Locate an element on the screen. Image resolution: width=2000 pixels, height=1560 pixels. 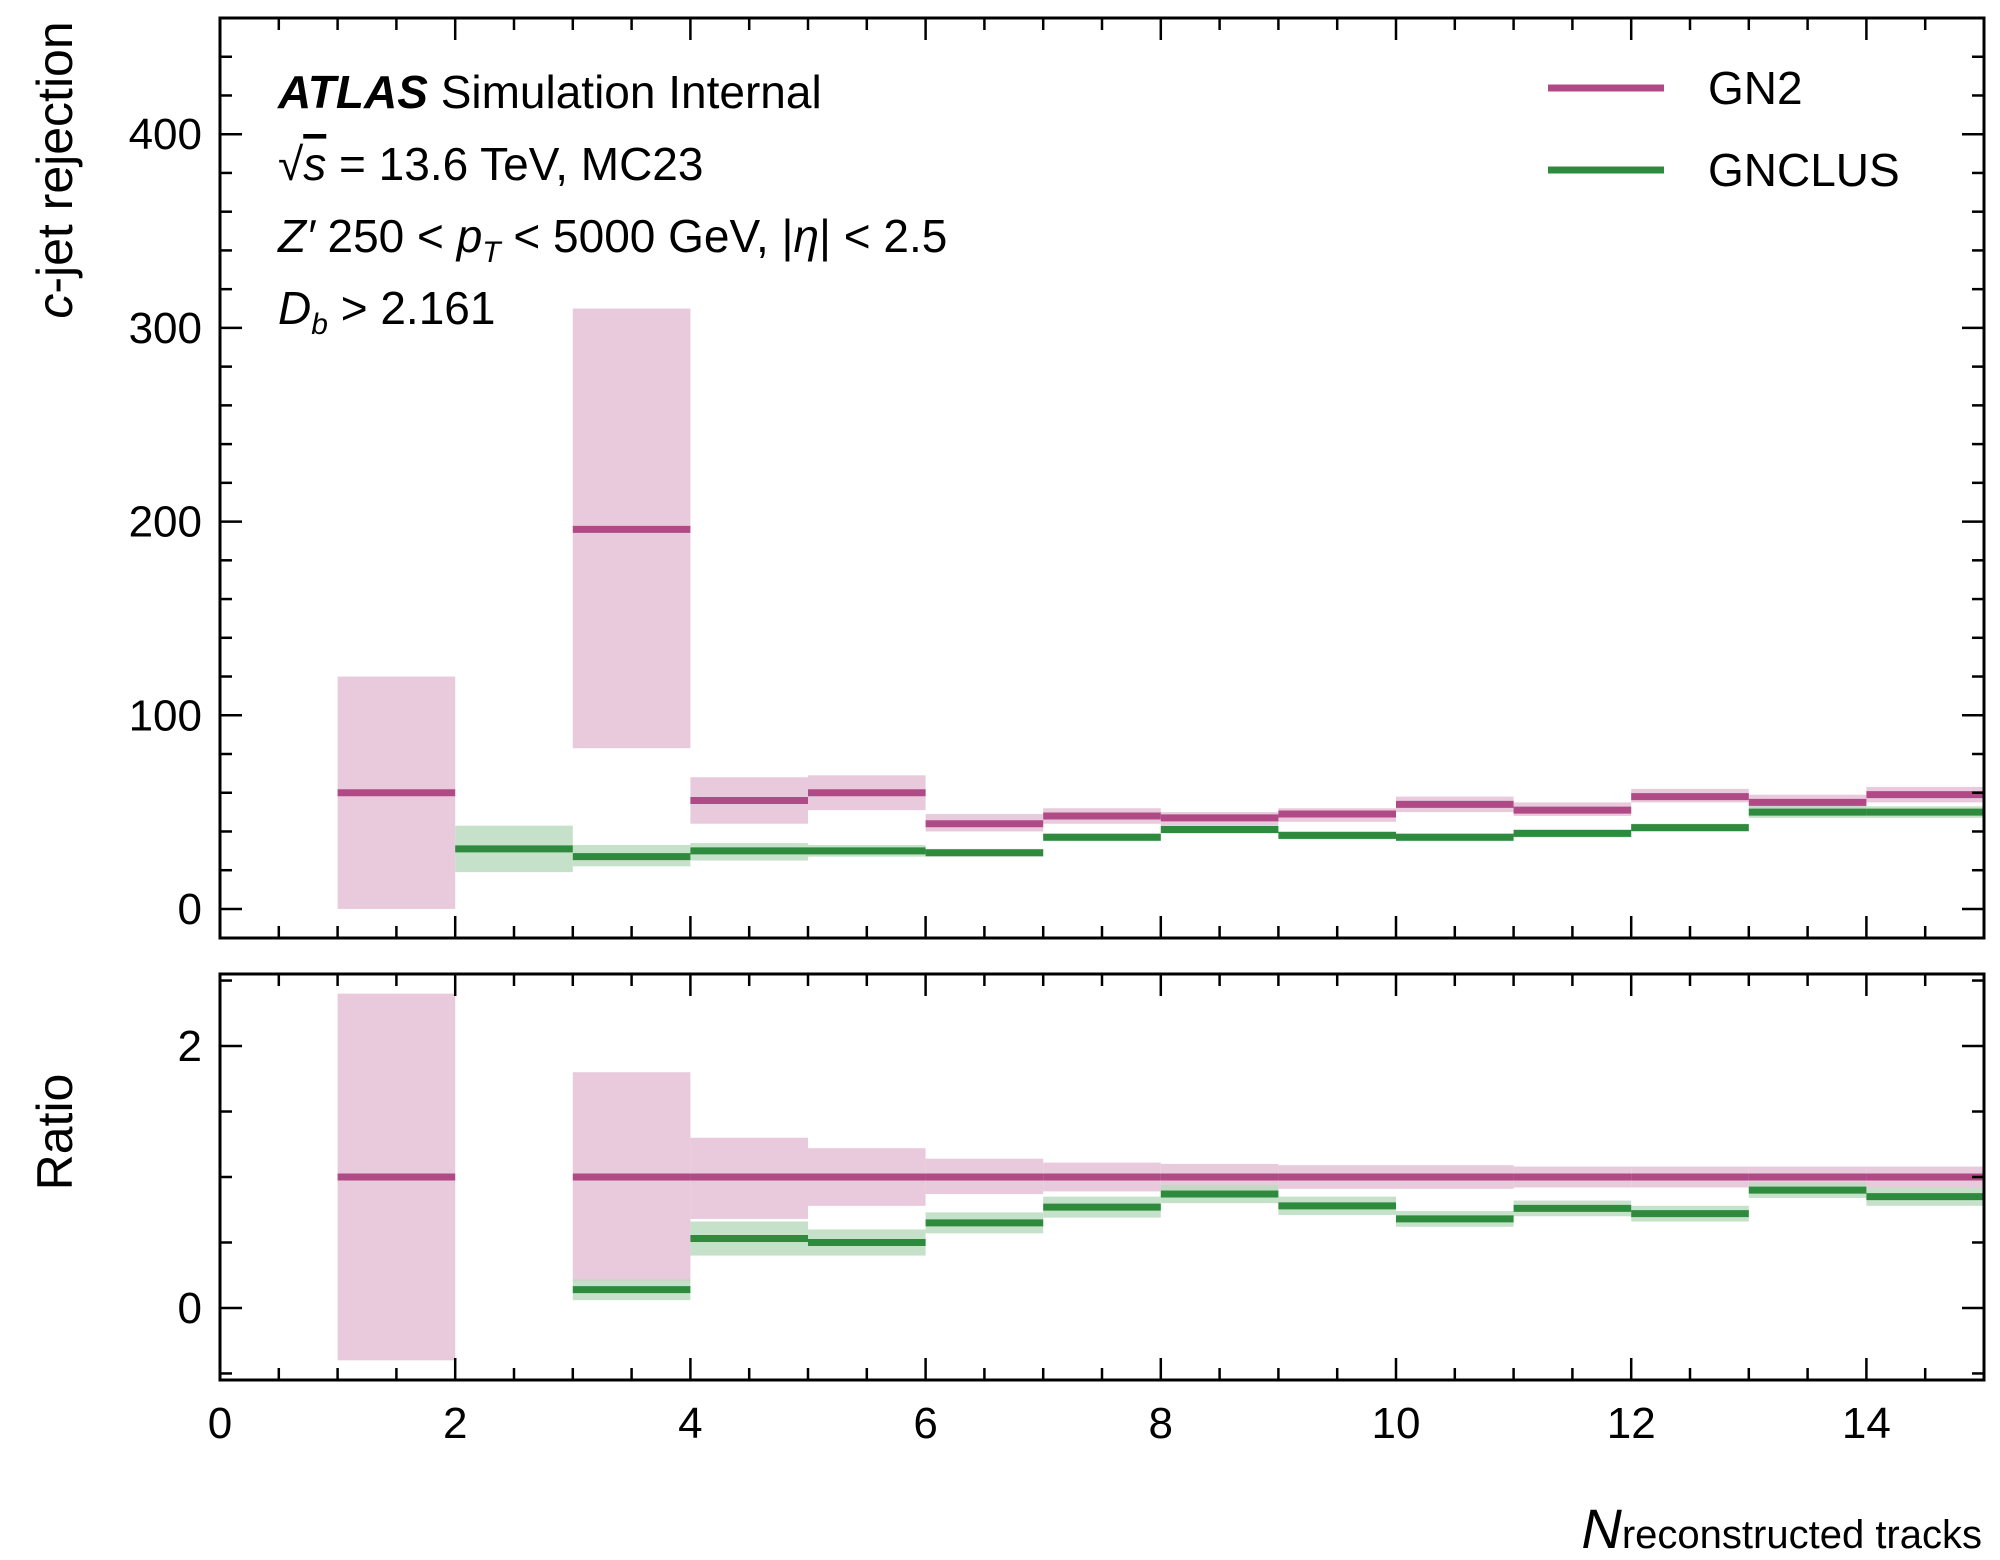
legend-label-gnclus: GNCLUS is located at coordinates (1804, 170).